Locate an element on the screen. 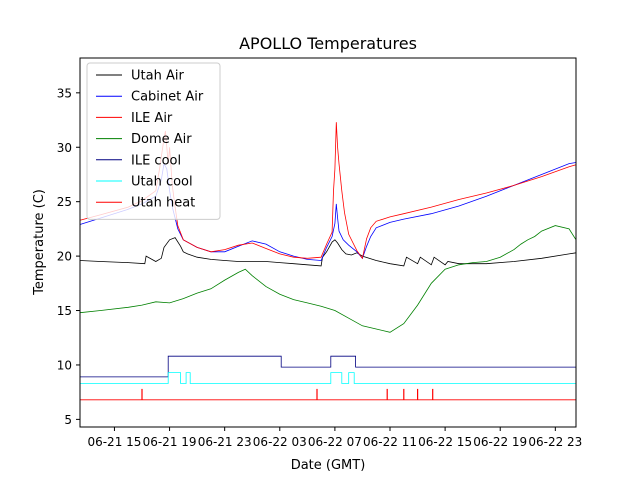 The image size is (640, 480). legend-label: Dome Air is located at coordinates (161, 139).